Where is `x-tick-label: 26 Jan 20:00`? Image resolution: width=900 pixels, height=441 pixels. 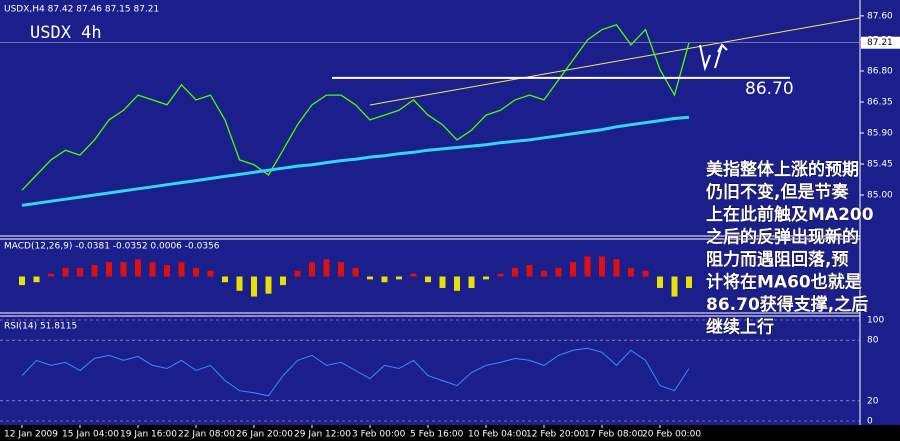 x-tick-label: 26 Jan 20:00 is located at coordinates (264, 435).